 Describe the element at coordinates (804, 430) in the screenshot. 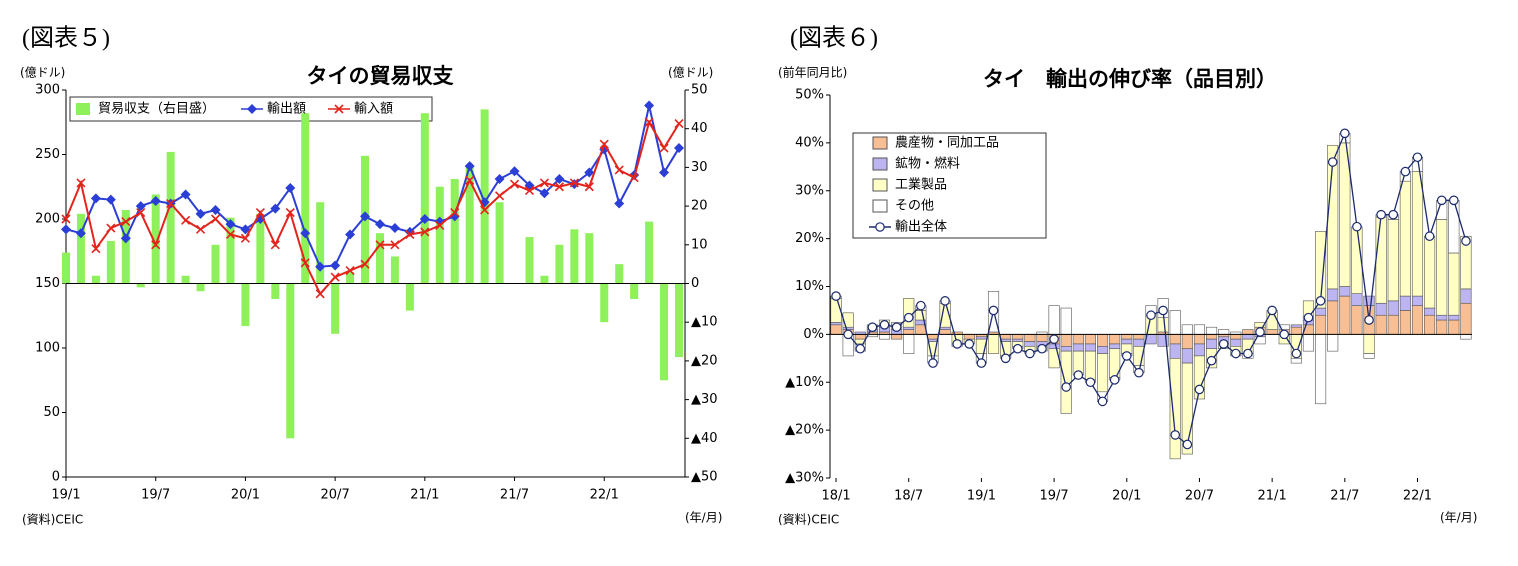

I see `y-tick-label: ▲20%` at that location.